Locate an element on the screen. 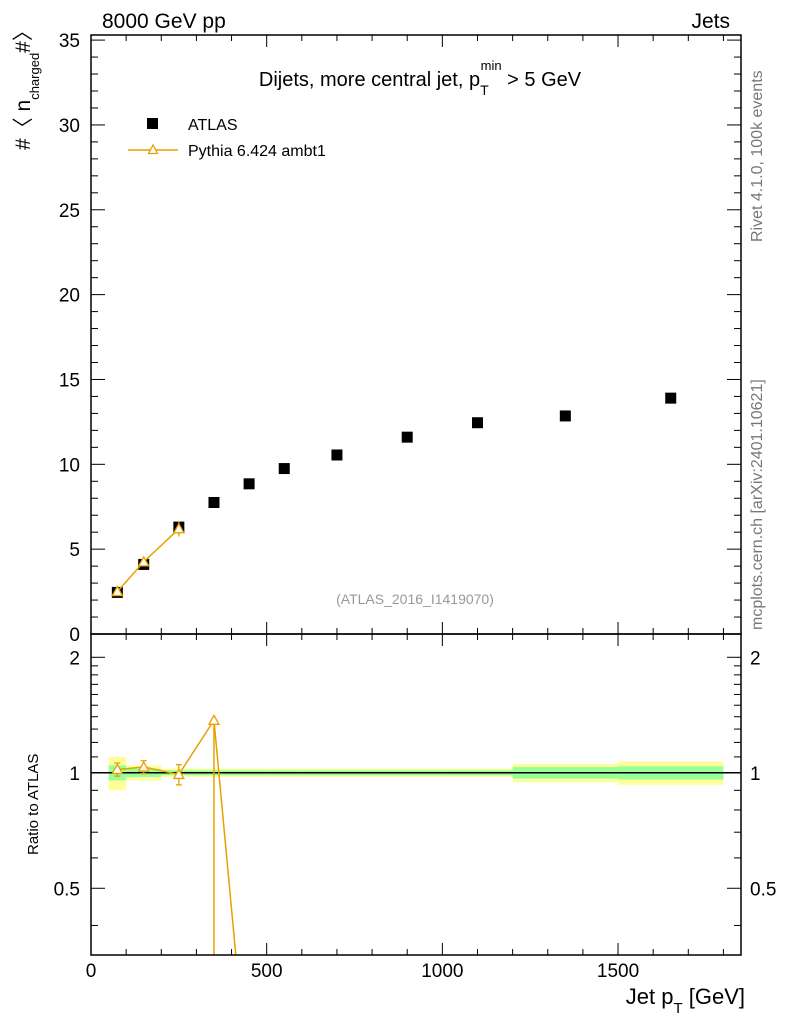  main-y-tick-label: 35 is located at coordinates (69, 41).